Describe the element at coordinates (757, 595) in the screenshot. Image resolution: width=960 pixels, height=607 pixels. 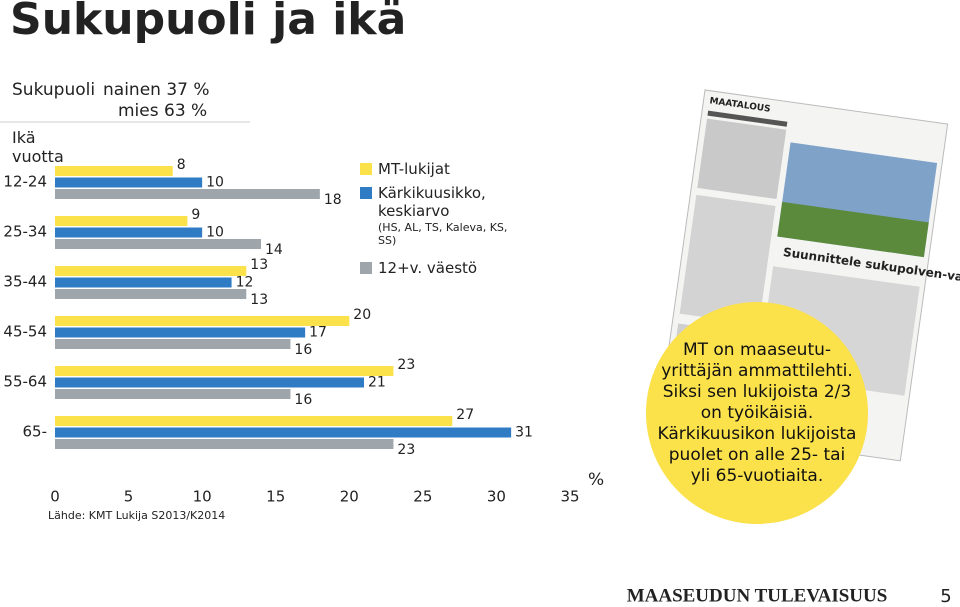
I see `brand: MAASEUDUN TULEVAISUUS` at that location.